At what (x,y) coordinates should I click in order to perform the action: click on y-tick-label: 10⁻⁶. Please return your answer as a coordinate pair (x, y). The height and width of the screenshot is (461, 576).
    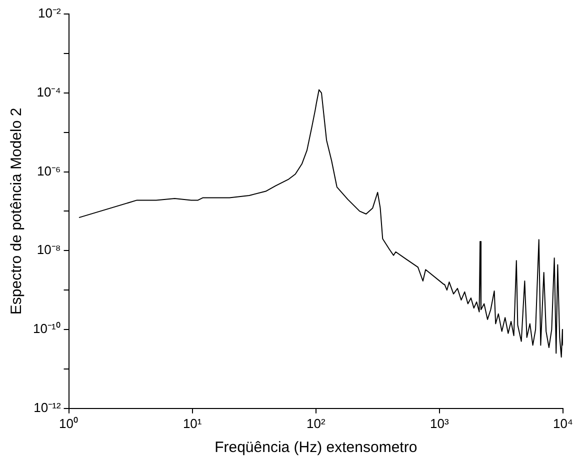
    Looking at the image, I should click on (48, 170).